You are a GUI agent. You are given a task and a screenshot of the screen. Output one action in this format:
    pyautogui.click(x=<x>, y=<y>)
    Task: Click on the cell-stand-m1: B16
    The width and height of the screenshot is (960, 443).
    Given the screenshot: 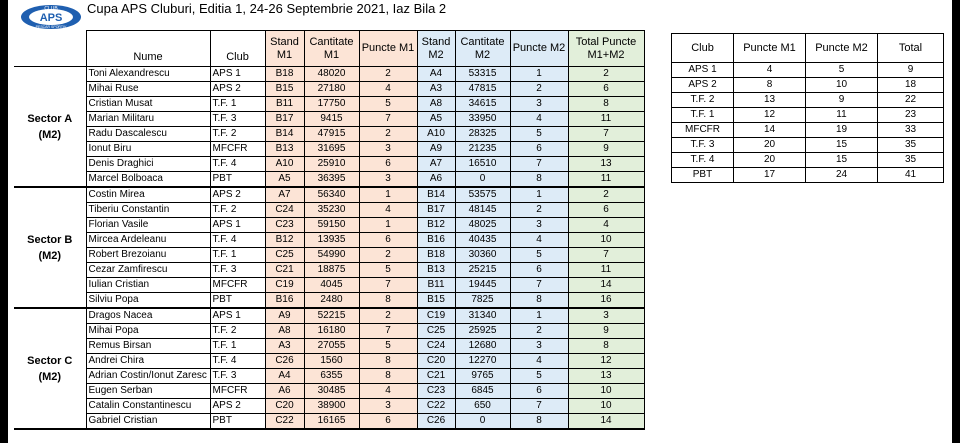 What is the action you would take?
    pyautogui.click(x=284, y=300)
    